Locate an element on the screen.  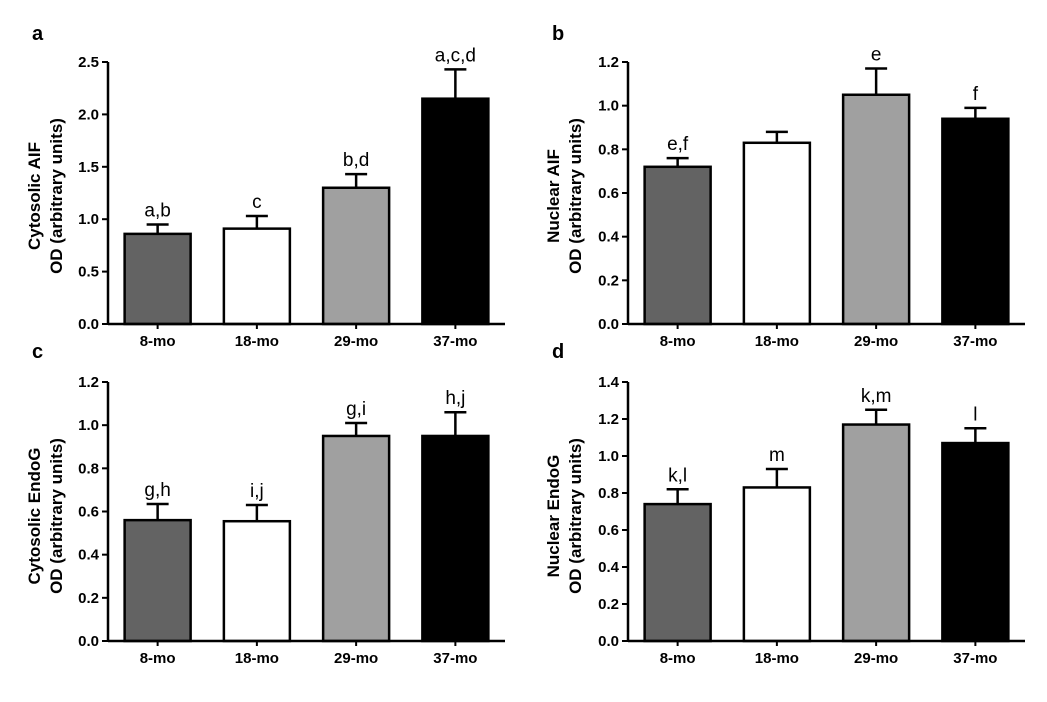
y-axis-label-line1: Nuclear EndoG is located at coordinates (553, 516).